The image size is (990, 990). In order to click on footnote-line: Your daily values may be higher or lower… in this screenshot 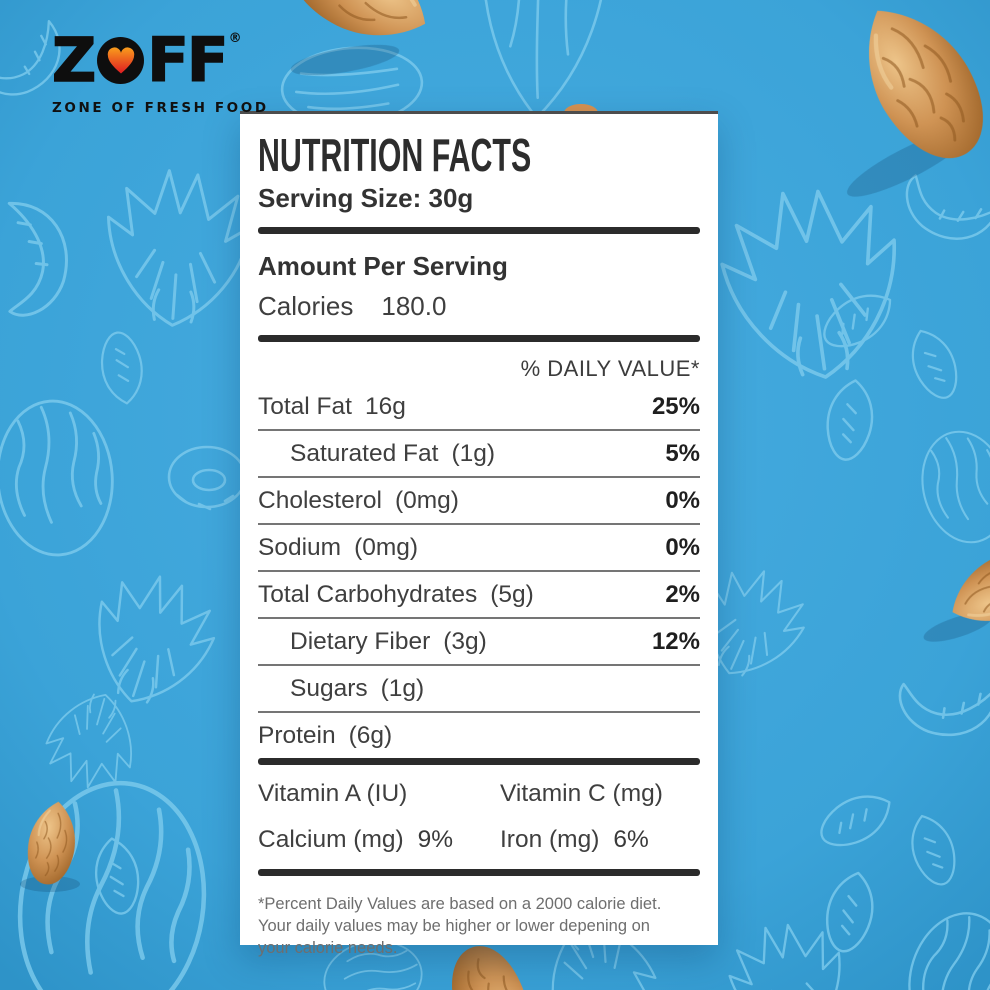, I will do `click(454, 926)`.